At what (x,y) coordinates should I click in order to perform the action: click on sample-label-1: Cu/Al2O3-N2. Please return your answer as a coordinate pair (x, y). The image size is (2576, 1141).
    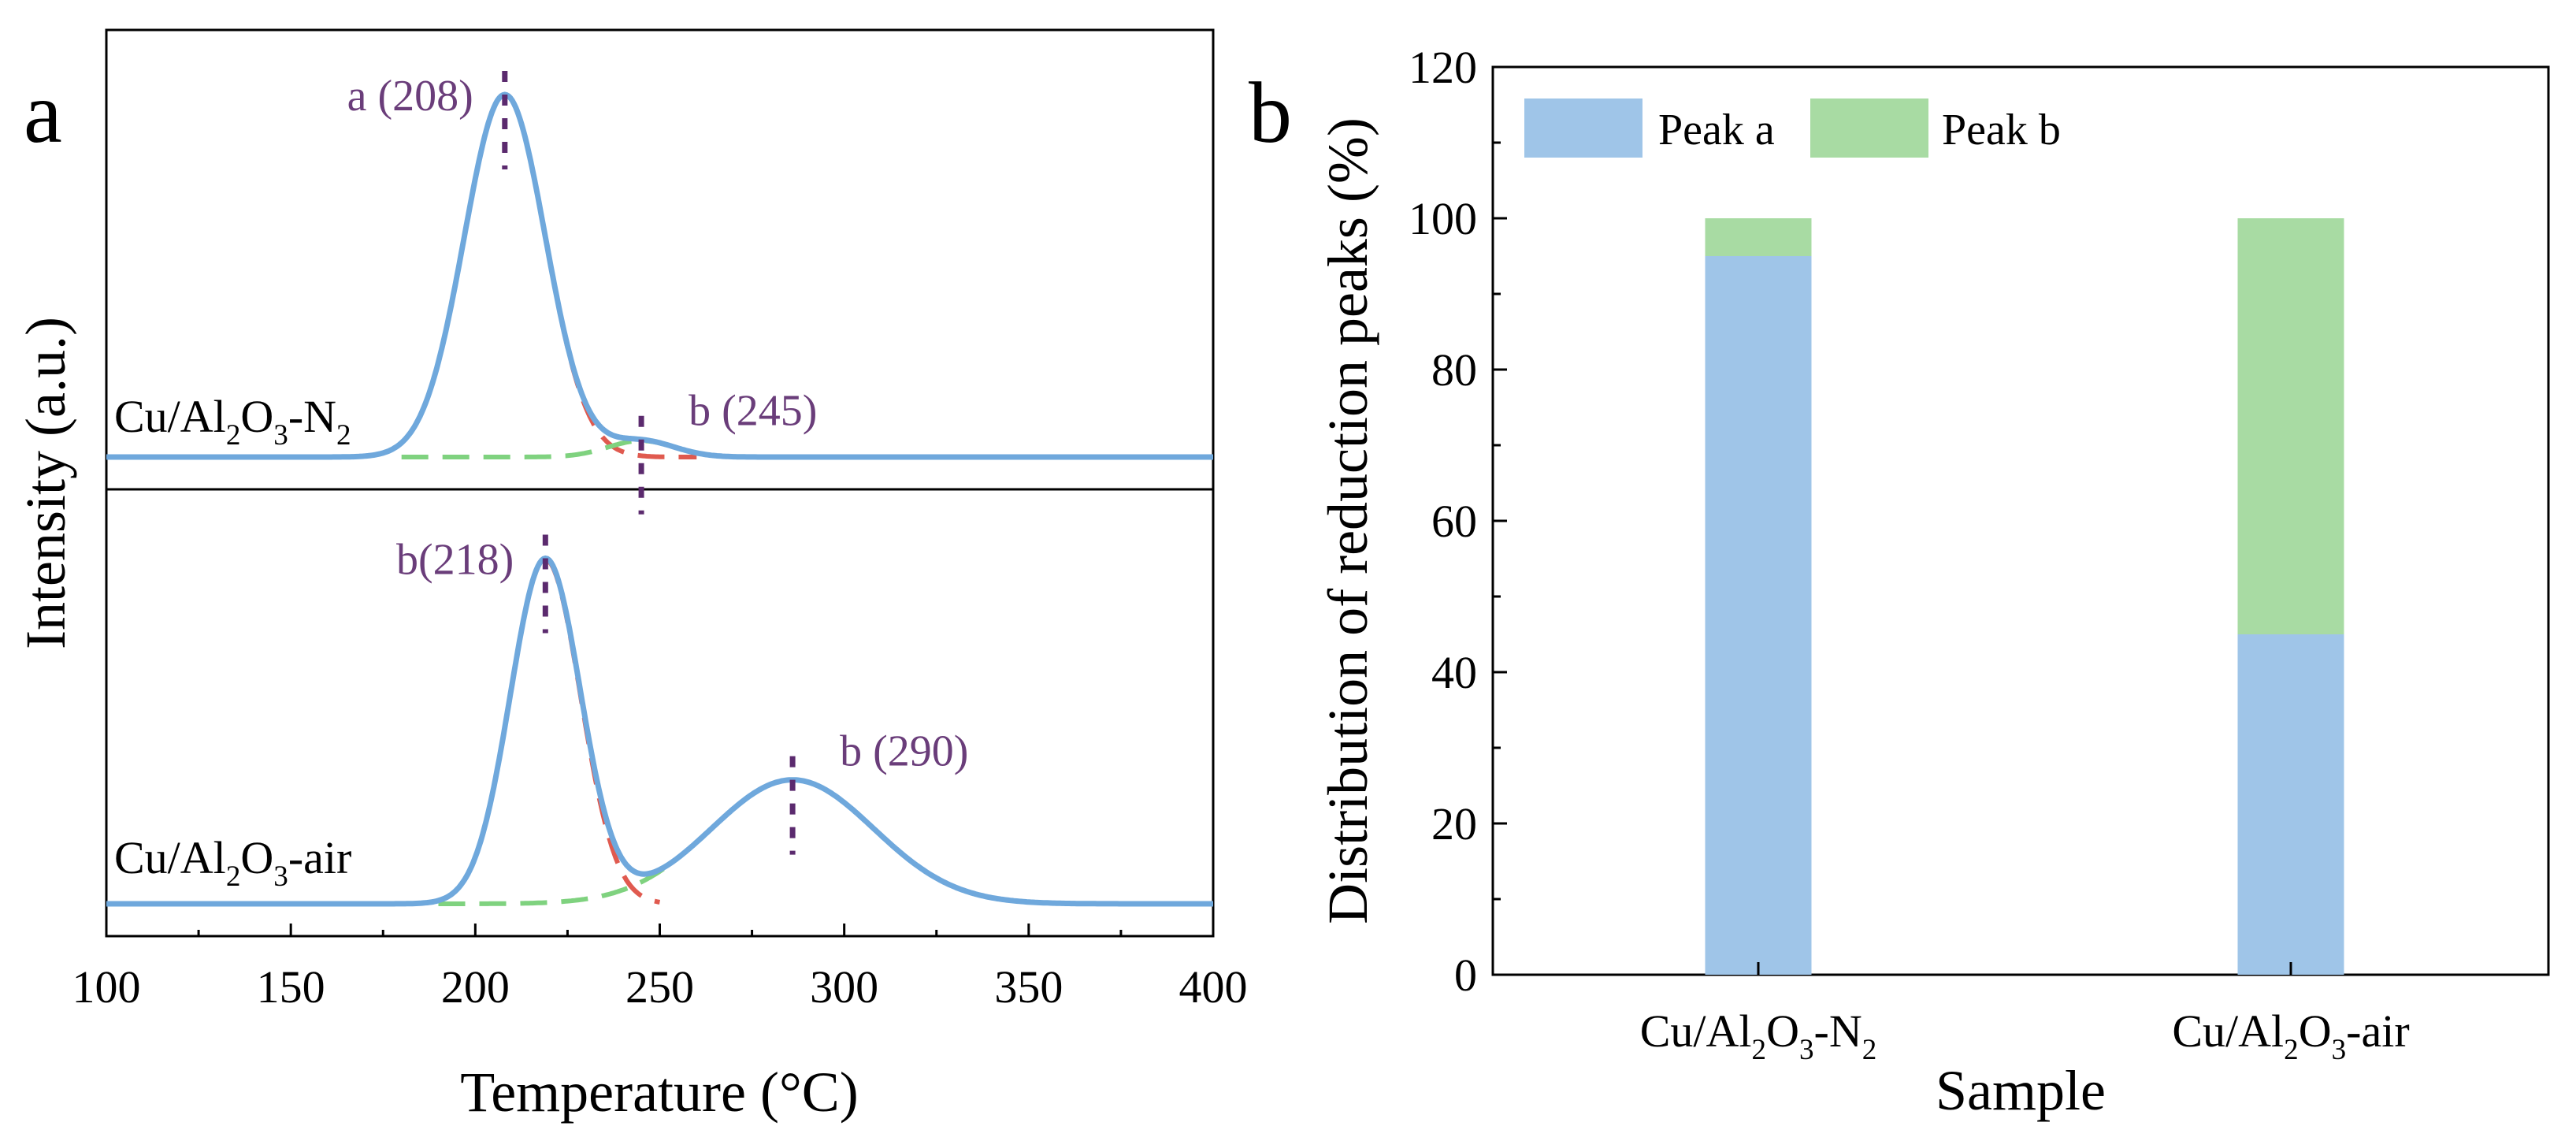
    Looking at the image, I should click on (232, 422).